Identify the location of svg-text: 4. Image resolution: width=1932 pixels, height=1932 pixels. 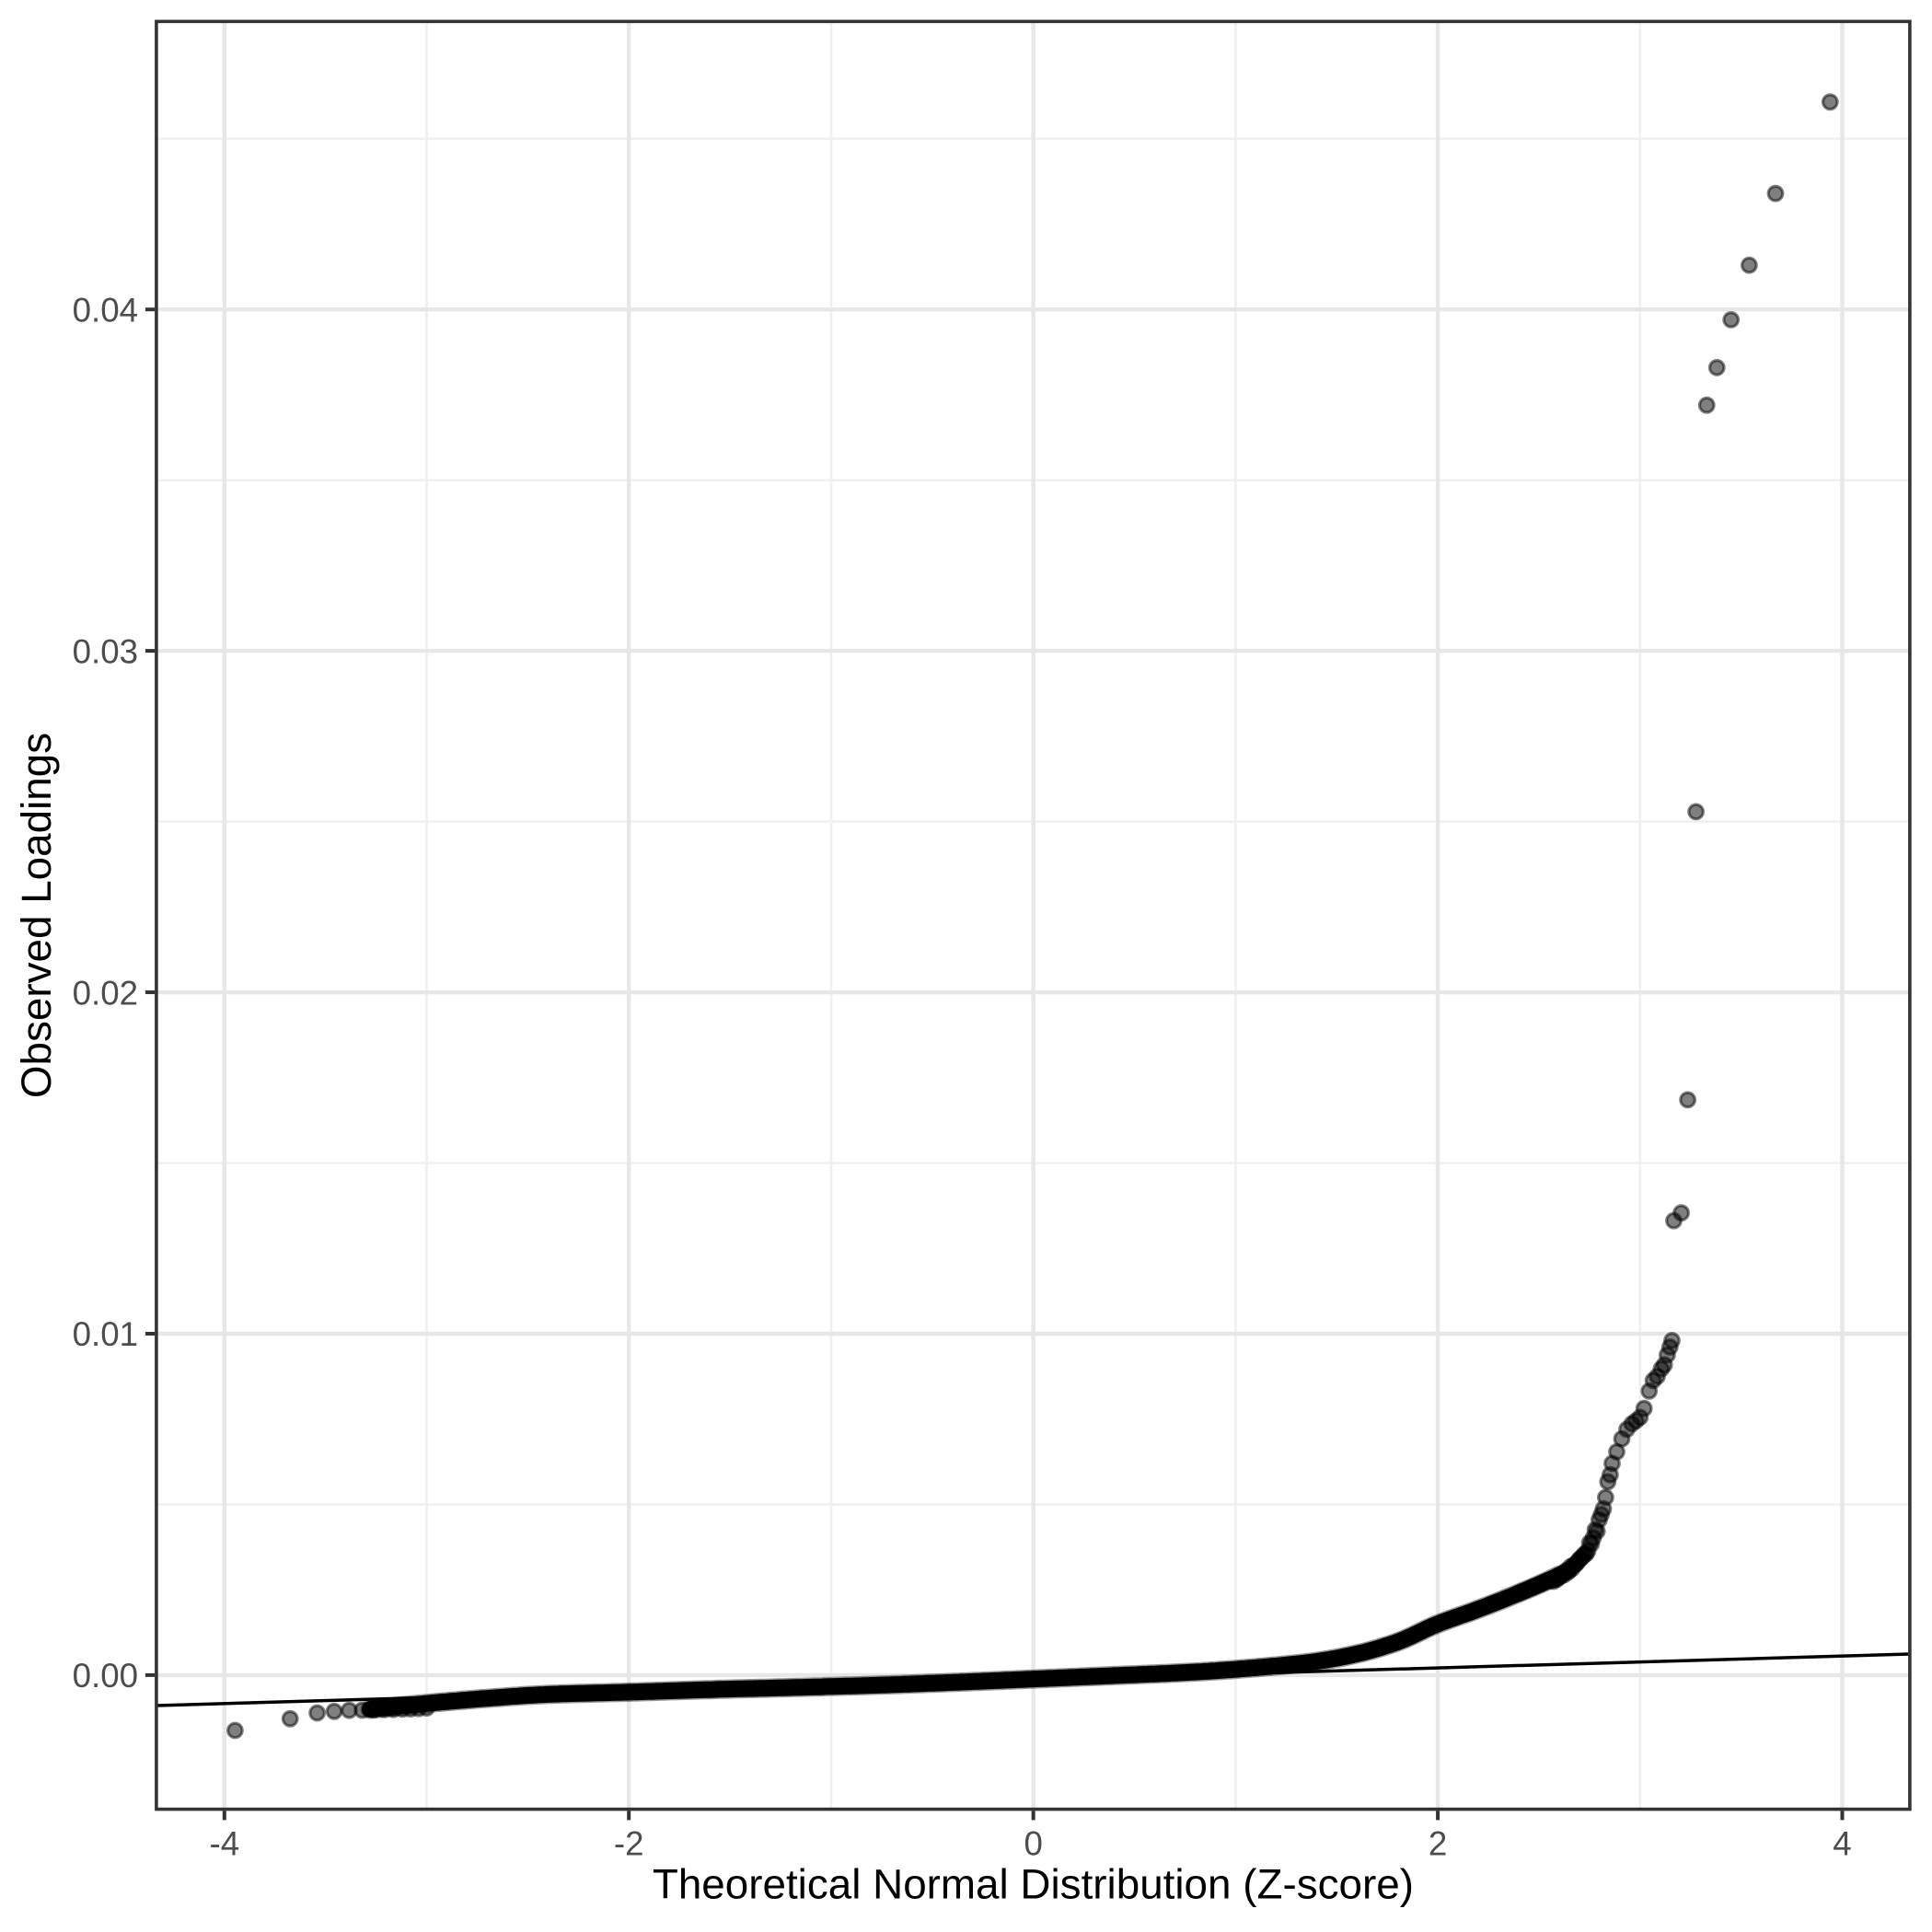
(1842, 1844).